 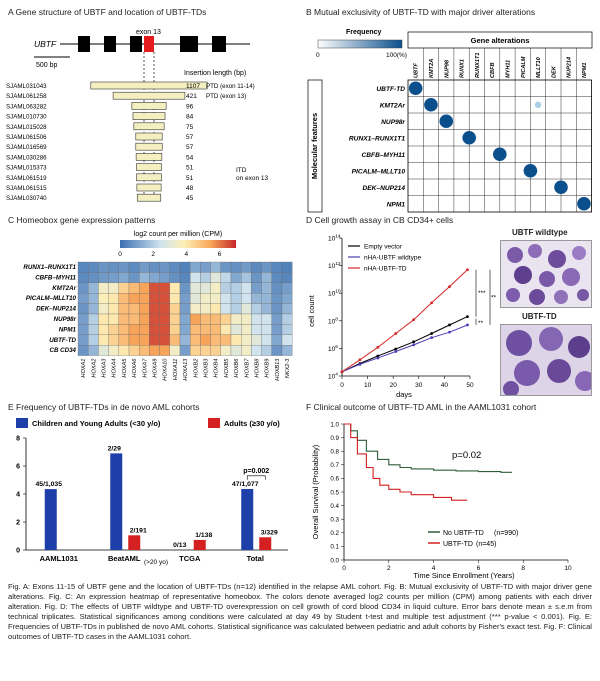 I want to click on bar-ytick-label: 6, so click(x=18, y=467).